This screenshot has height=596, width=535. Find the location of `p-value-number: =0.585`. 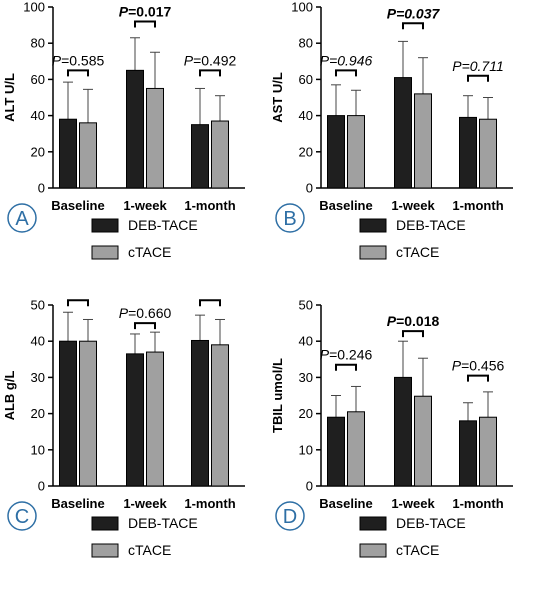

p-value-number: =0.585 is located at coordinates (82, 60).